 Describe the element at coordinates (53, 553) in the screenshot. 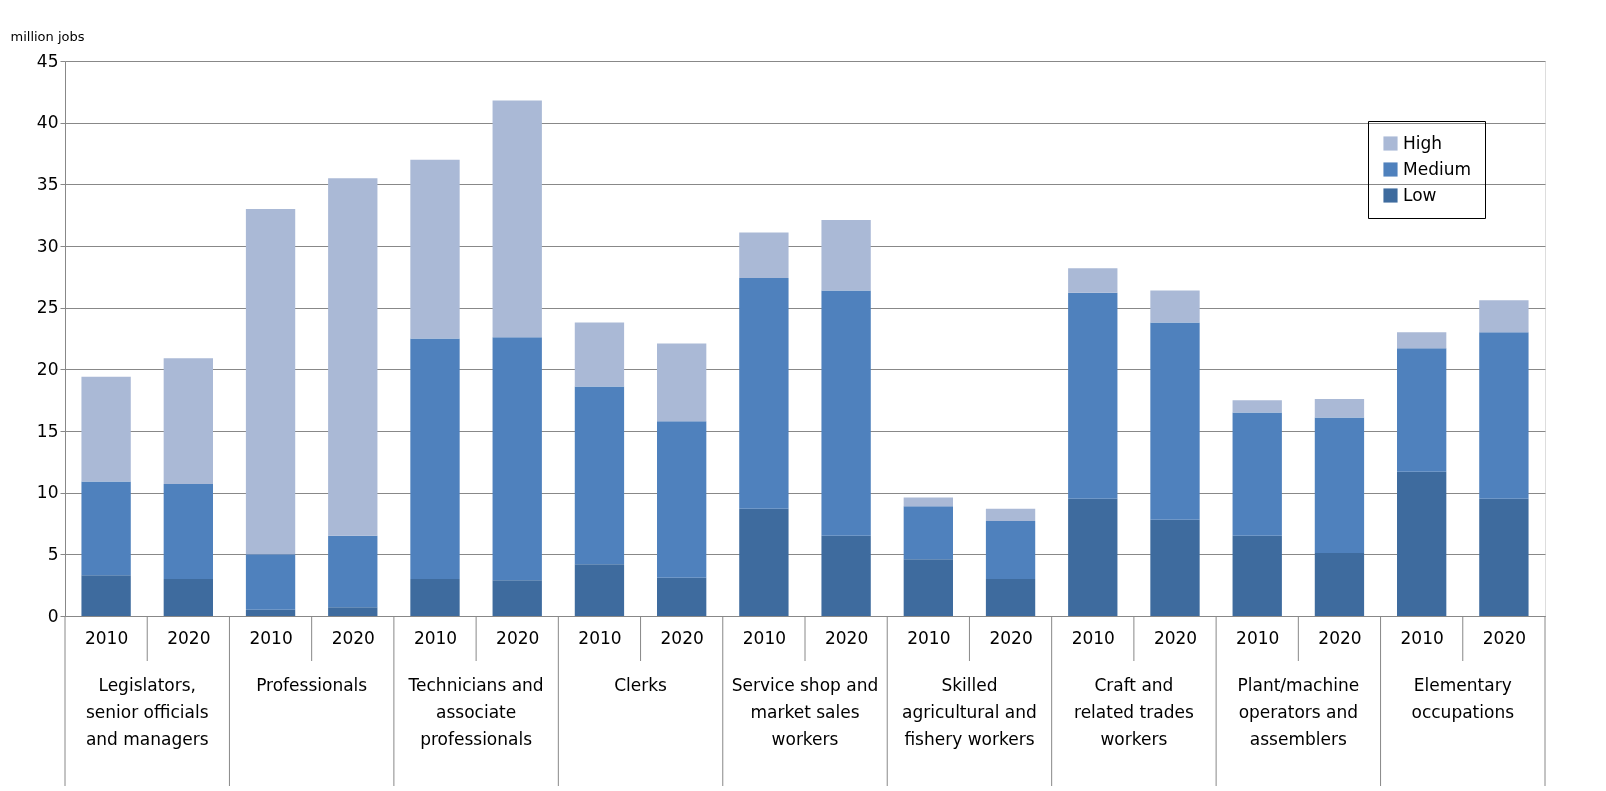

I see `y-tick-label: 5` at that location.